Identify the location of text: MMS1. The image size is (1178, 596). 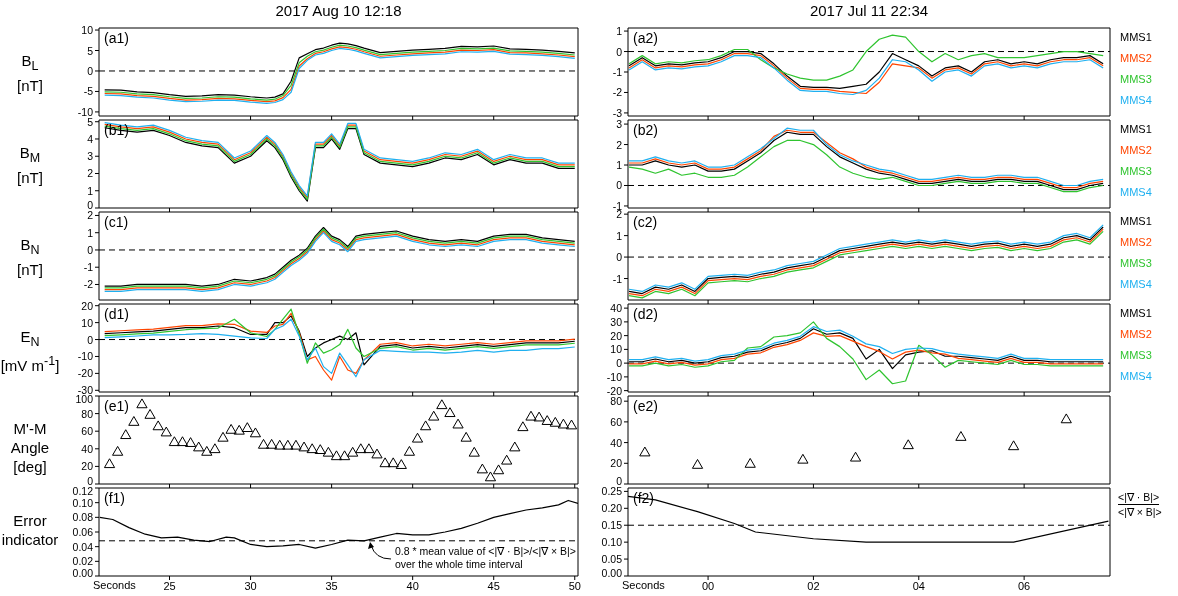
(1136, 38).